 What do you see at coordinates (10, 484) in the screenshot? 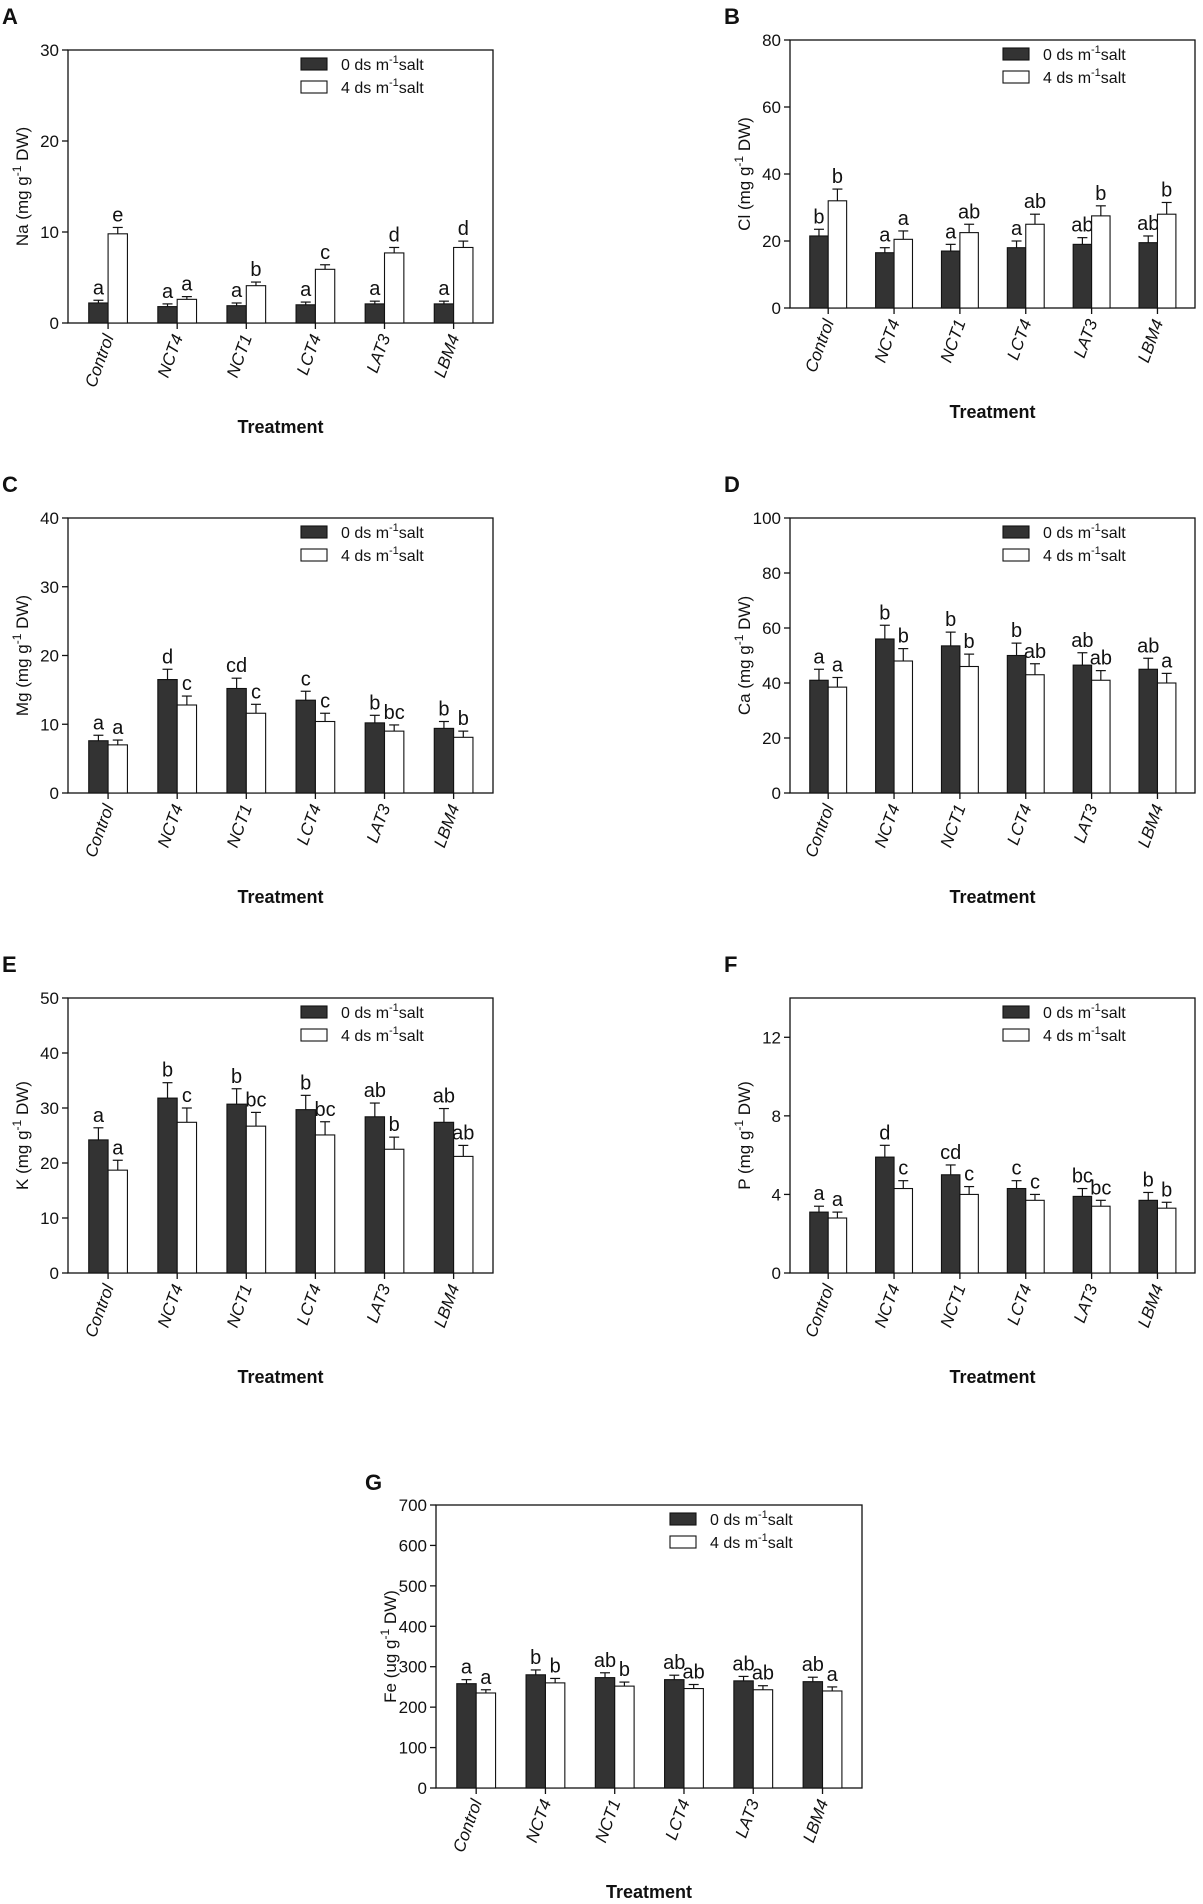
I see `panel-label: C` at bounding box center [10, 484].